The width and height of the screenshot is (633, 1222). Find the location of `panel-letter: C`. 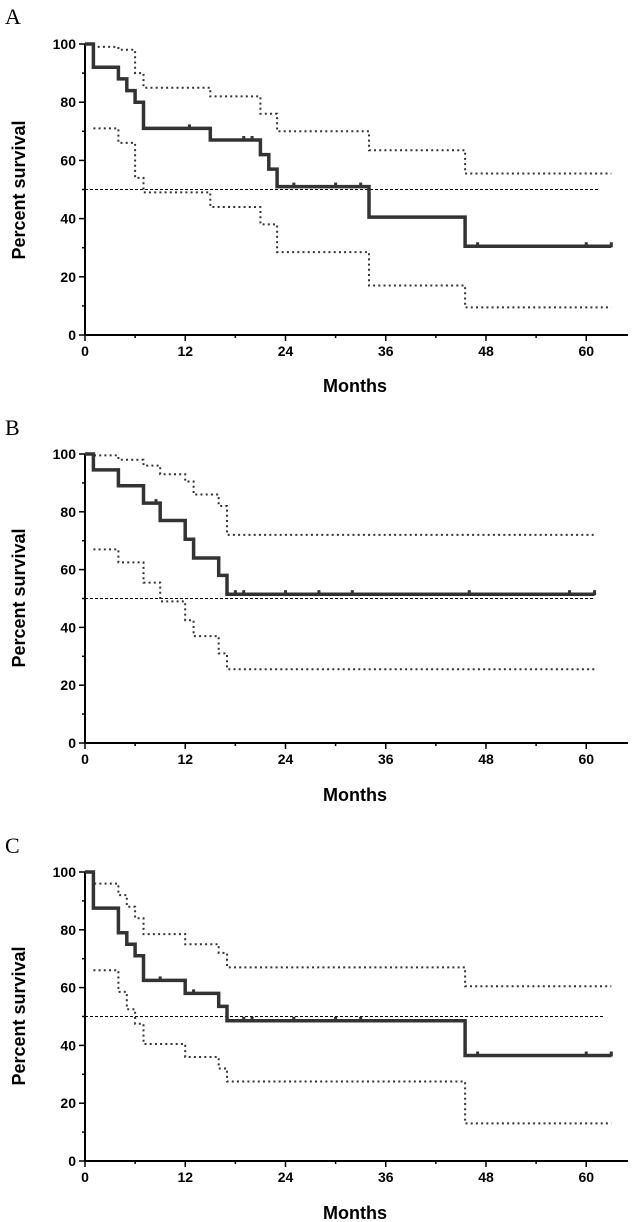

panel-letter: C is located at coordinates (12, 845).